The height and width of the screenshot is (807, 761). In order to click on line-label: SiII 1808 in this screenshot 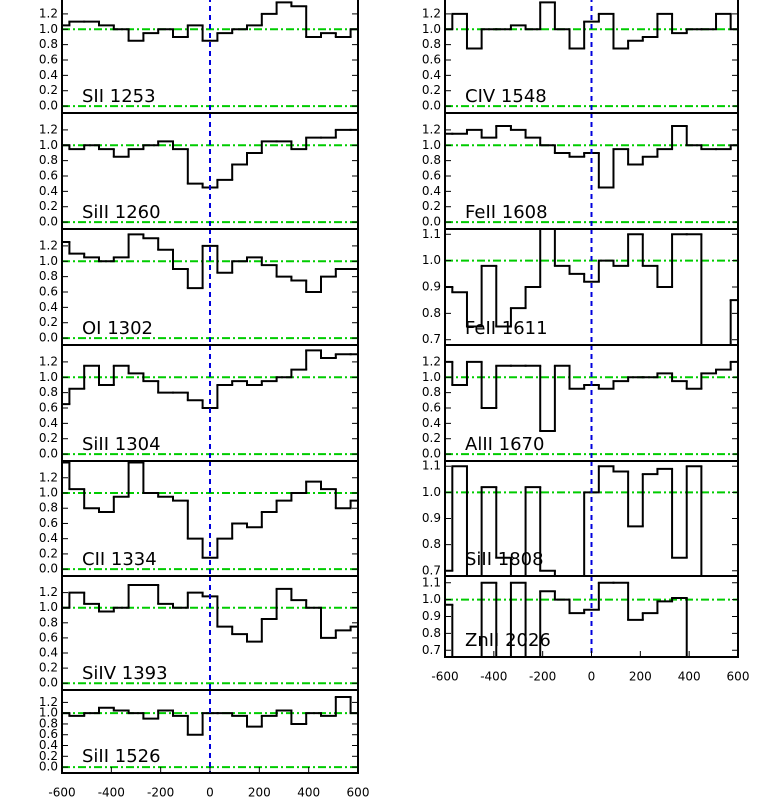, I will do `click(504, 559)`.